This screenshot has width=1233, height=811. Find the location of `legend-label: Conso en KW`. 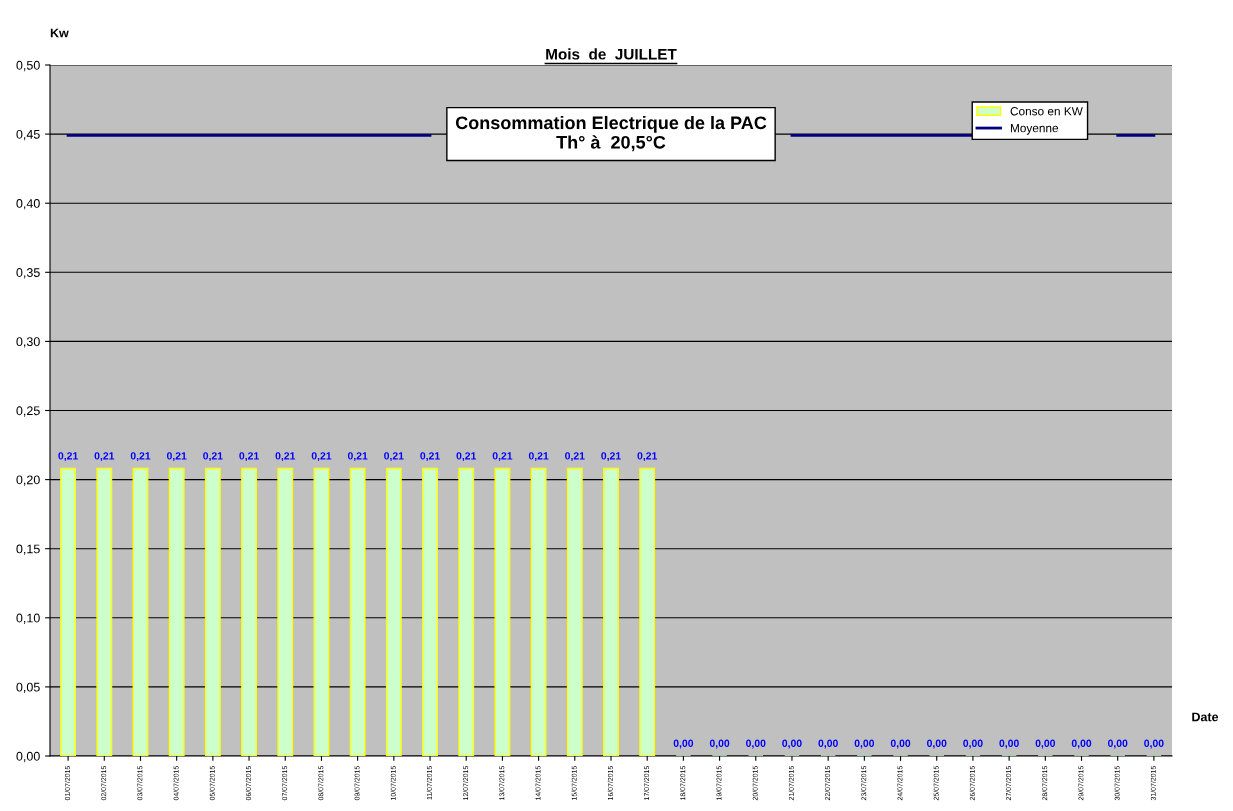

legend-label: Conso en KW is located at coordinates (1046, 111).